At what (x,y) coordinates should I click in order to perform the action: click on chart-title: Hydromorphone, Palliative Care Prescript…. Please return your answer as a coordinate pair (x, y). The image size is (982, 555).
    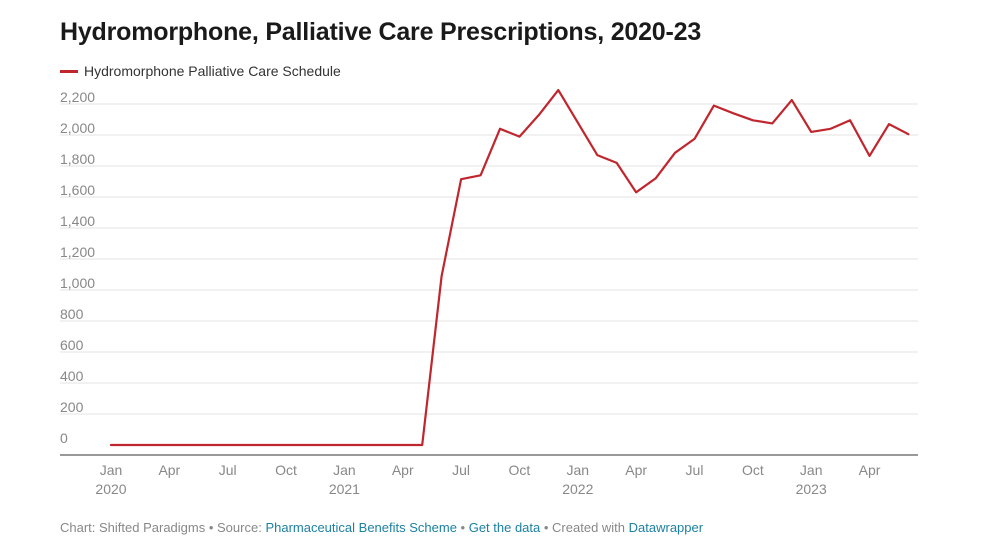
    Looking at the image, I should click on (381, 32).